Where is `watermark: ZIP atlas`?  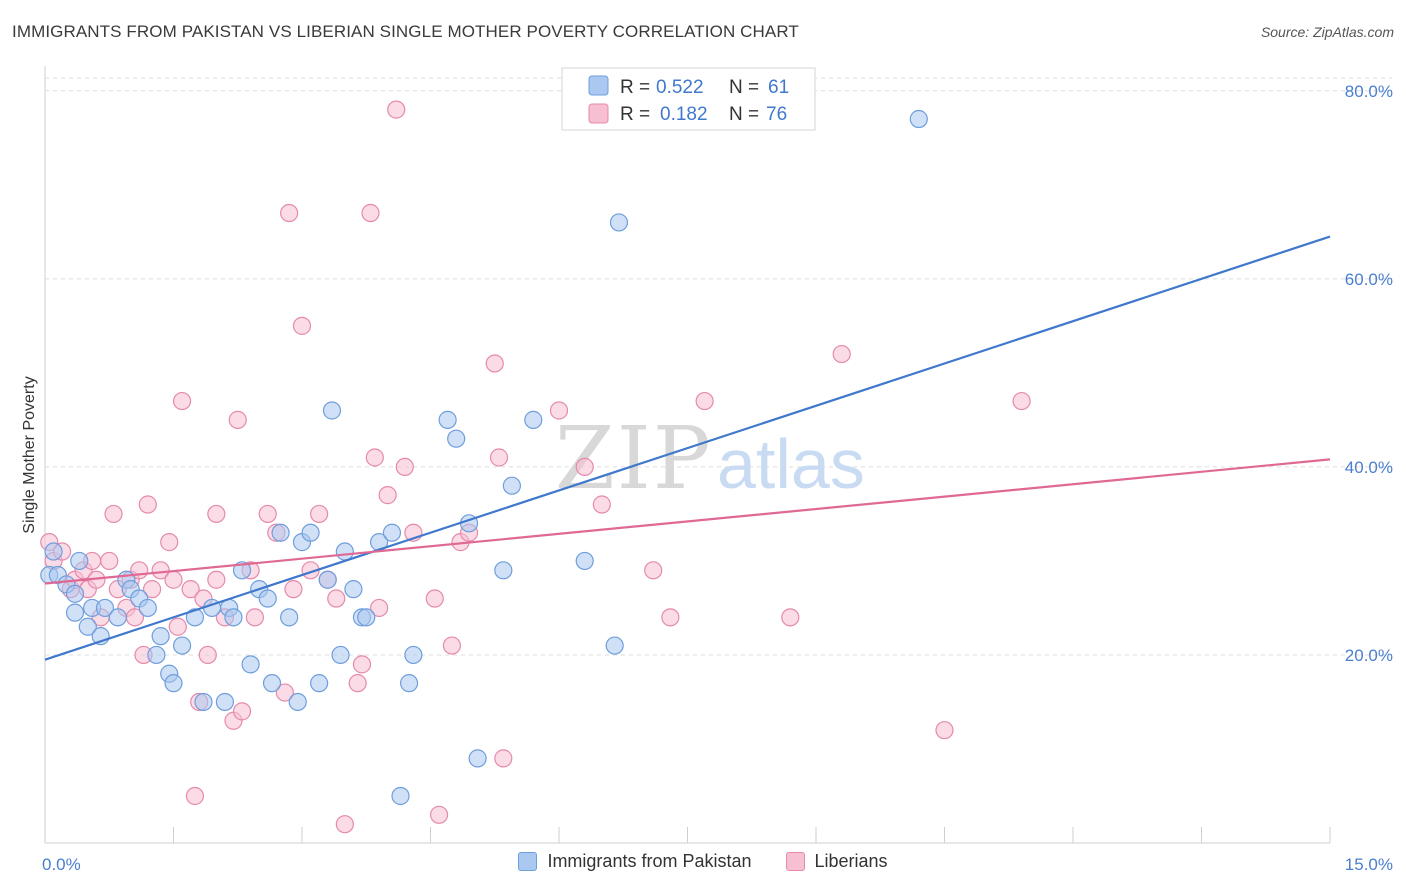 watermark: ZIP atlas is located at coordinates (710, 459).